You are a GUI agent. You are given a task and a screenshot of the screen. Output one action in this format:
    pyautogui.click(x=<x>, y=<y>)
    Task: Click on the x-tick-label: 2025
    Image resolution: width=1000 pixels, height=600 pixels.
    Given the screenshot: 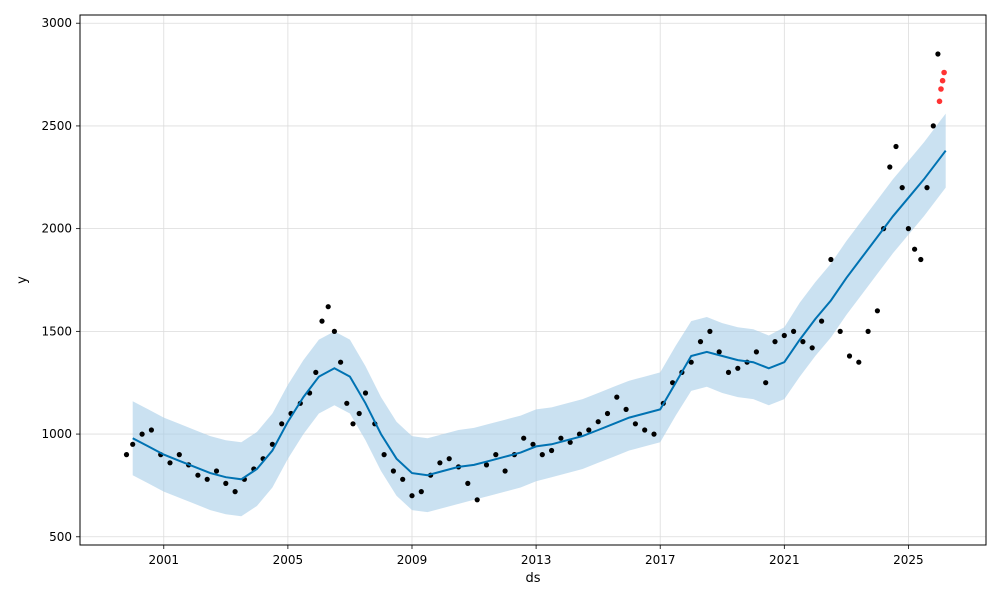 What is the action you would take?
    pyautogui.click(x=908, y=560)
    